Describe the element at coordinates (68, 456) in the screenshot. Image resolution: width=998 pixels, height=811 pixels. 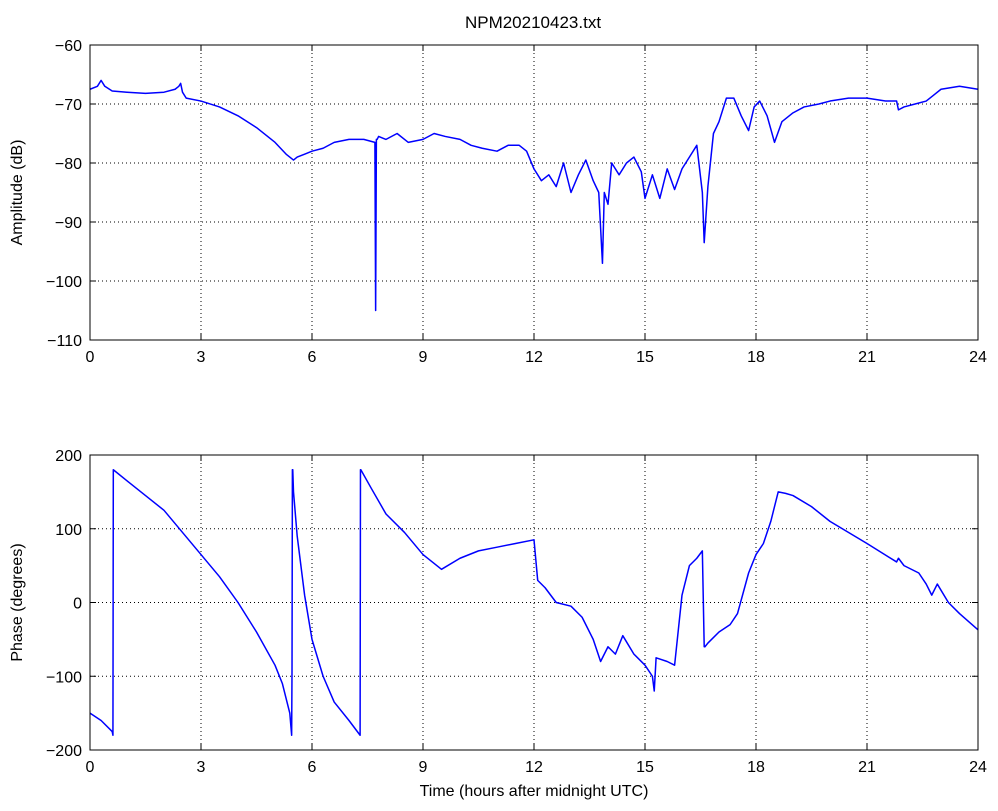
I see `y-tick-label: 200` at that location.